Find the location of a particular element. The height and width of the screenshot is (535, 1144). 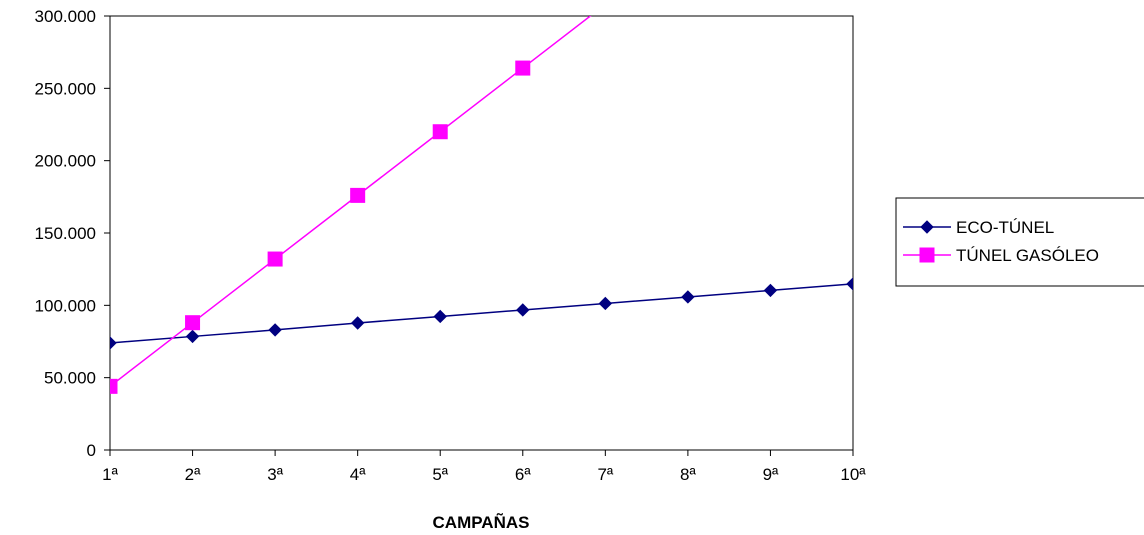

y-tick-label: 150.000 is located at coordinates (65, 233).